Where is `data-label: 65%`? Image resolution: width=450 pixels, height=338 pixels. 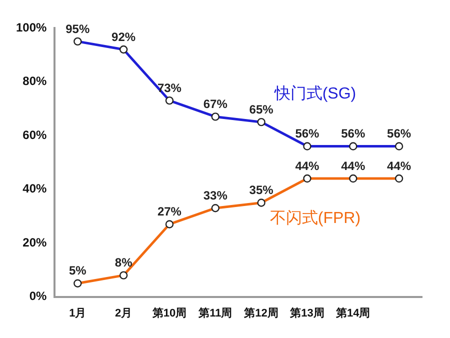
data-label: 65% is located at coordinates (261, 109).